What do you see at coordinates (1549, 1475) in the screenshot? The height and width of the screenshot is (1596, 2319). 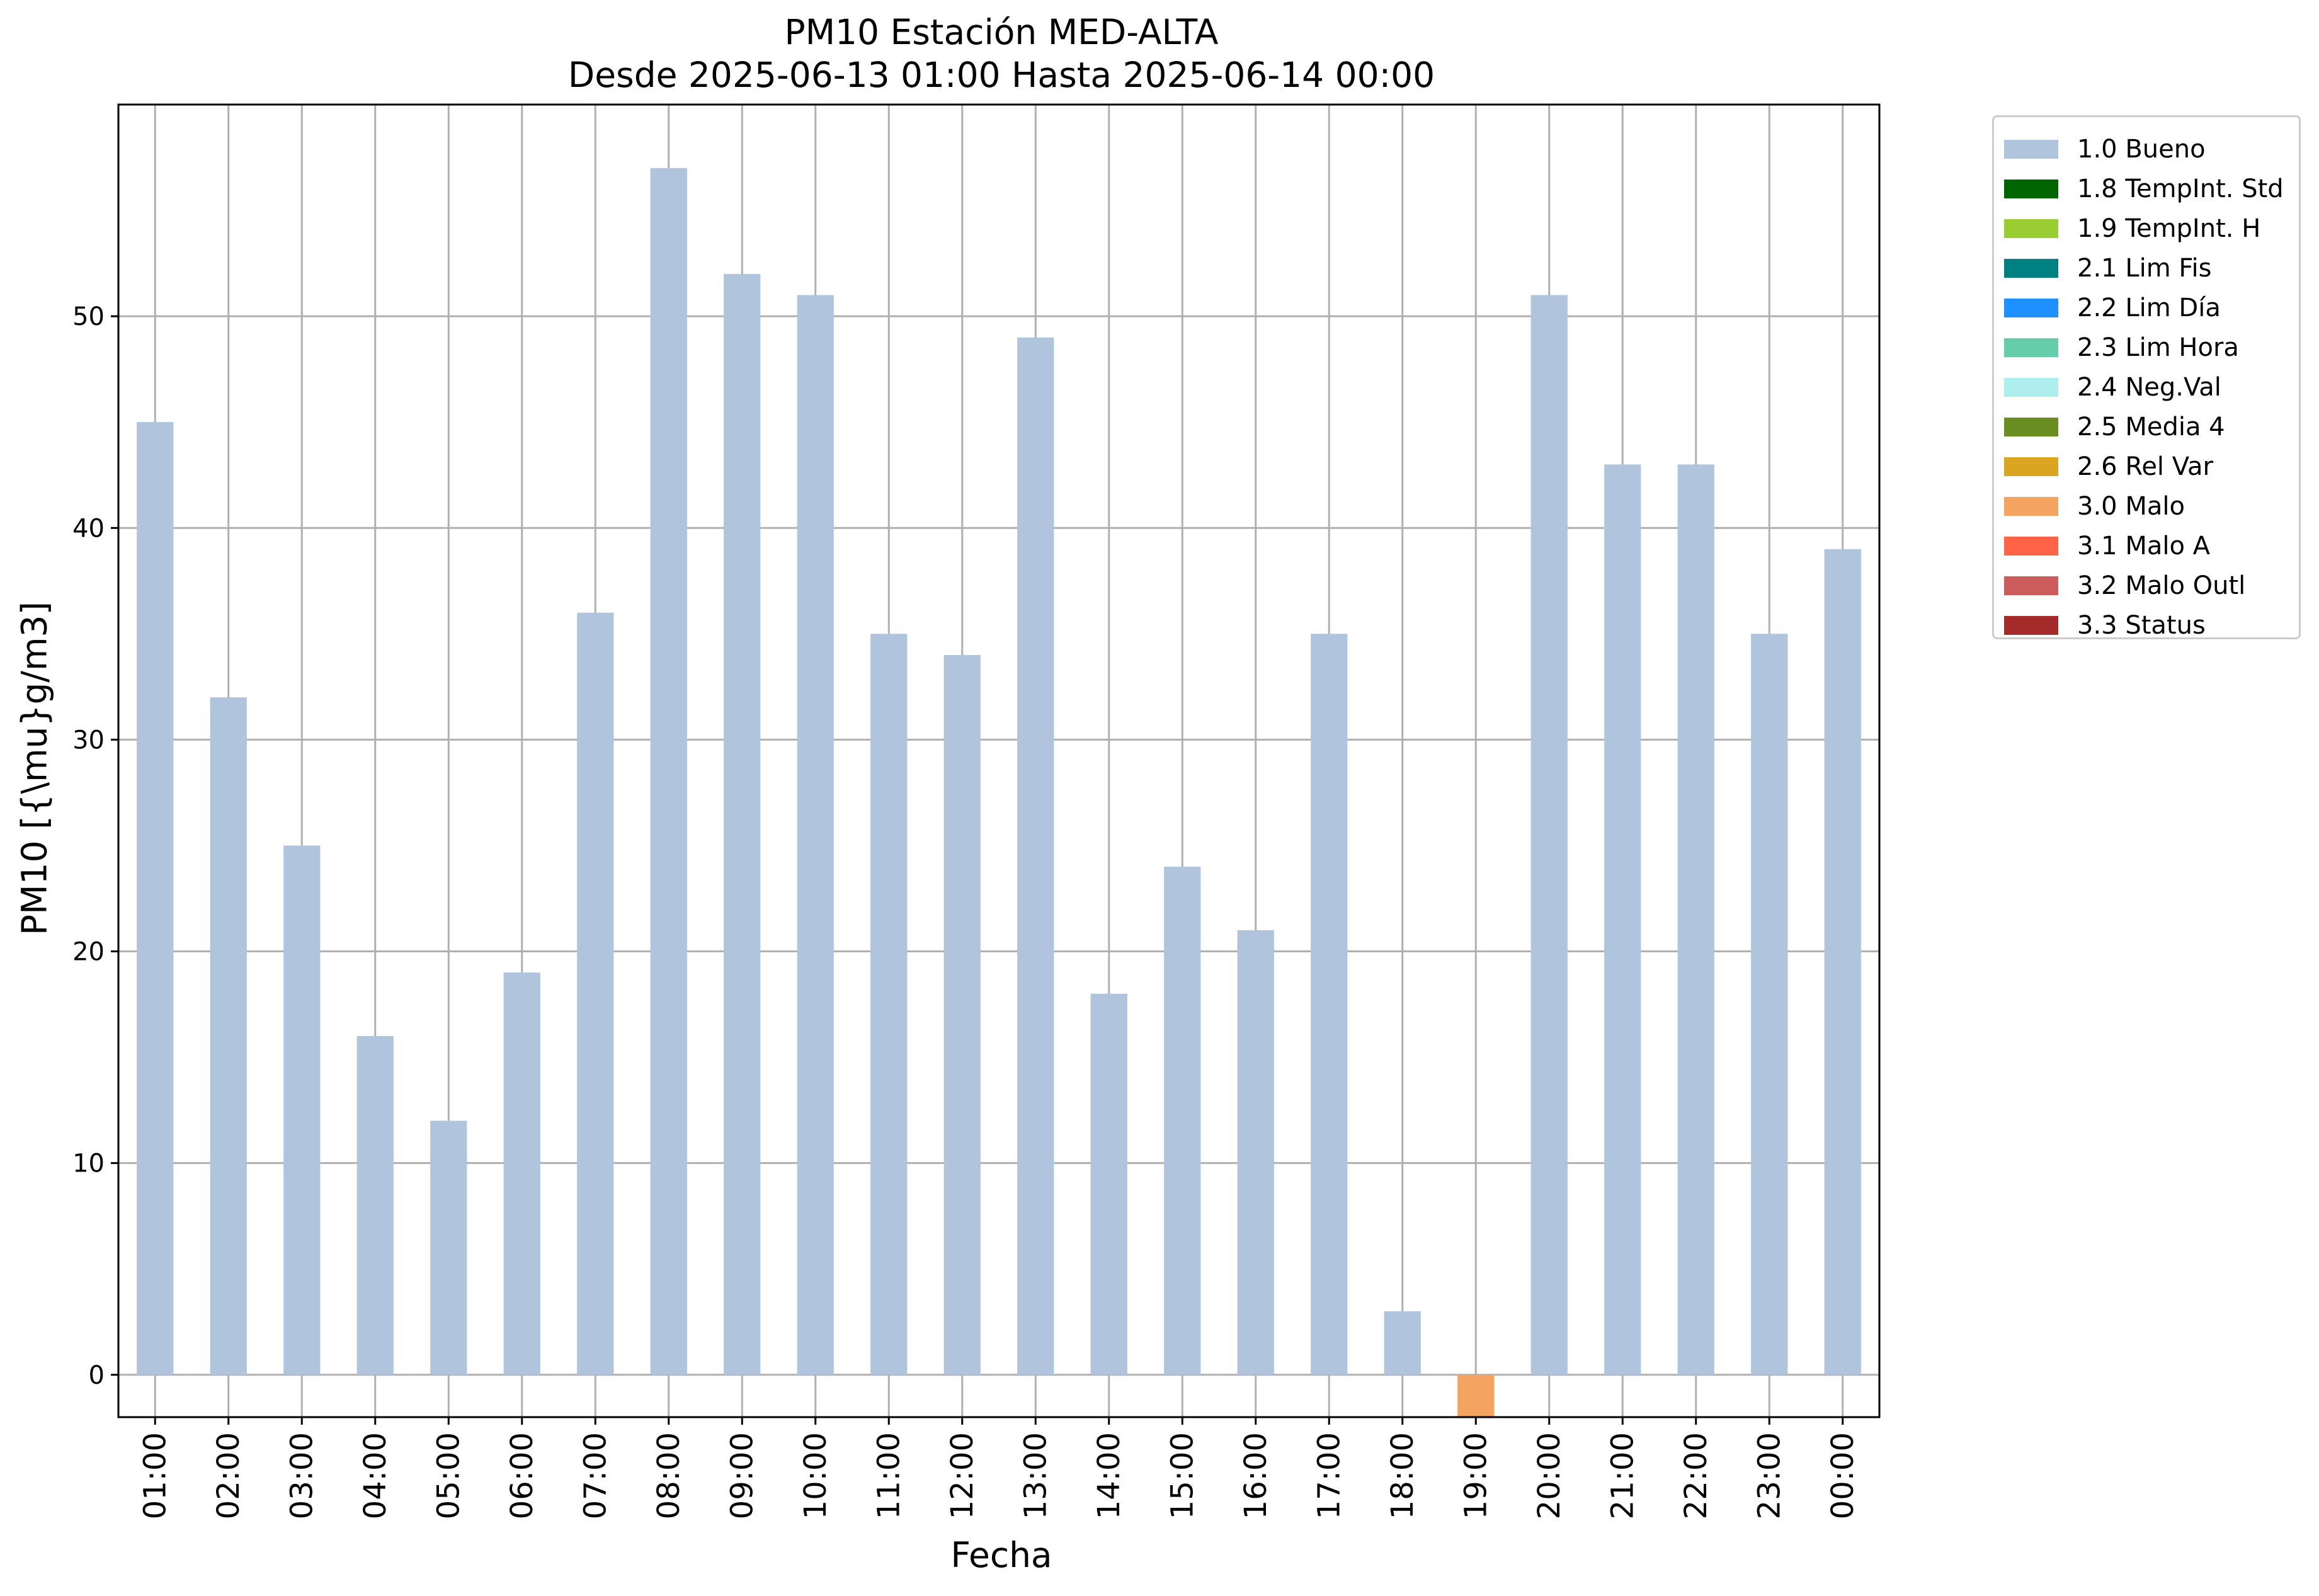 I see `x-tick-label: 20:00` at bounding box center [1549, 1475].